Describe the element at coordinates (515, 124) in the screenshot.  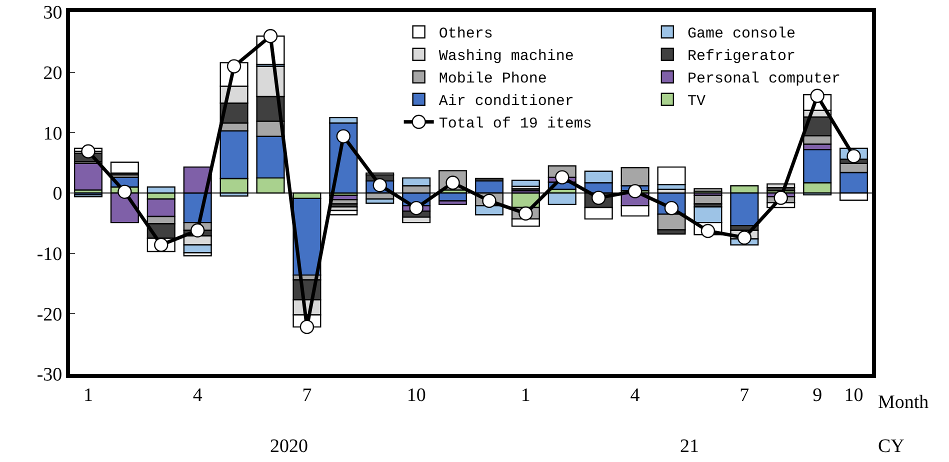
I see `legend-label: Total of 19 items` at that location.